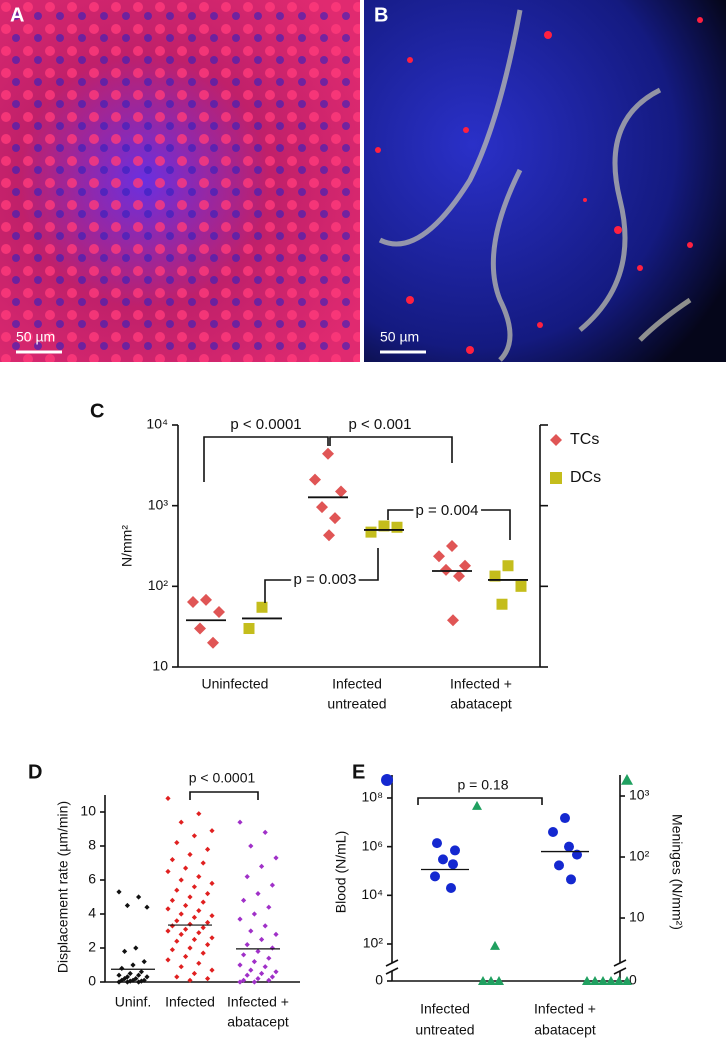 The width and height of the screenshot is (726, 1041). What do you see at coordinates (63, 887) in the screenshot?
I see `y-axis-label: Displacement rate (µm/min)` at bounding box center [63, 887].